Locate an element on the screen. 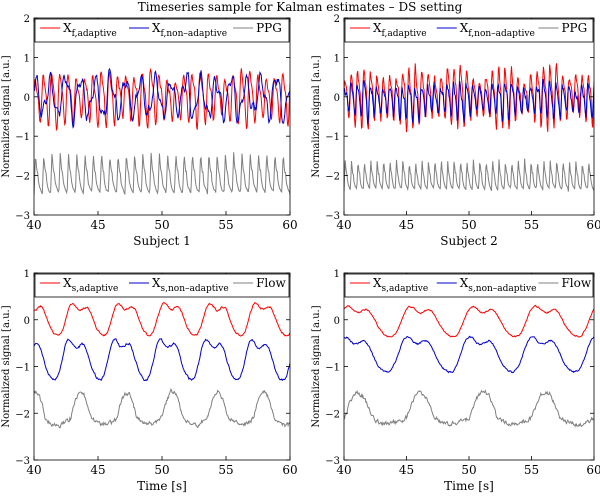  x-axis-label: Subject 2 is located at coordinates (468, 241).